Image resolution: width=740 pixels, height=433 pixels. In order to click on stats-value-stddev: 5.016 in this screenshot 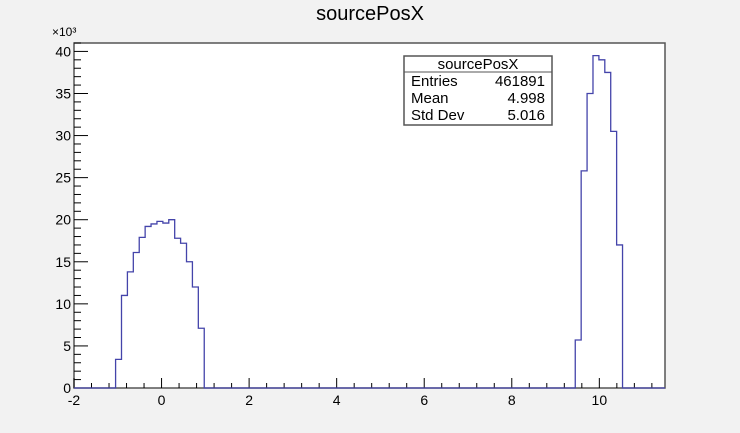, I will do `click(526, 115)`.